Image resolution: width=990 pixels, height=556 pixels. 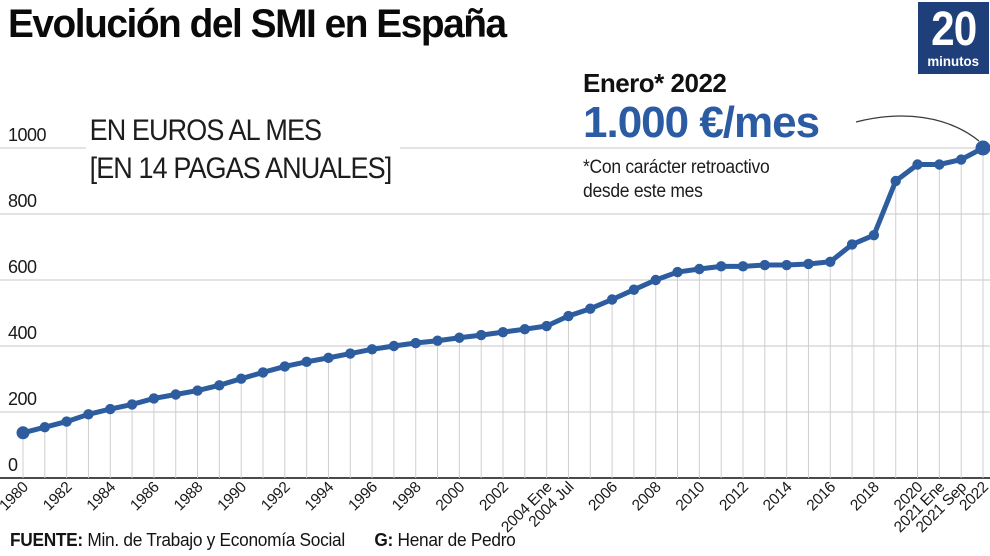 What do you see at coordinates (384, 540) in the screenshot?
I see `footer-credit-label: G:` at bounding box center [384, 540].